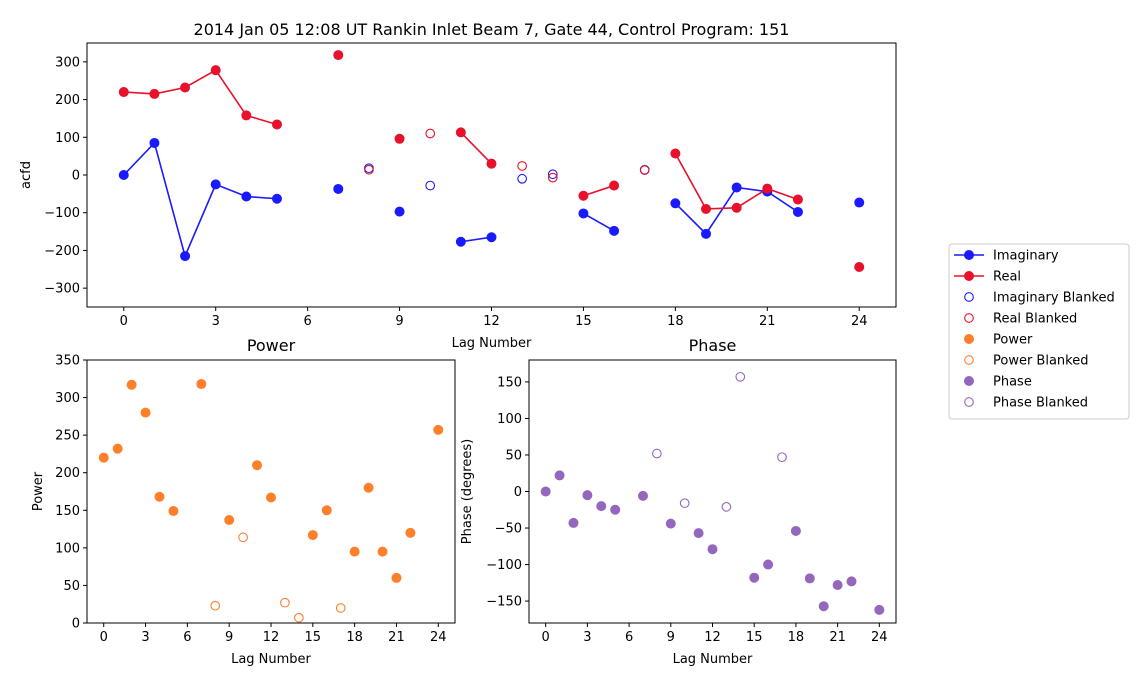 This screenshot has height=680, width=1136. What do you see at coordinates (67, 548) in the screenshot?
I see `y-tick-label: 100` at bounding box center [67, 548].